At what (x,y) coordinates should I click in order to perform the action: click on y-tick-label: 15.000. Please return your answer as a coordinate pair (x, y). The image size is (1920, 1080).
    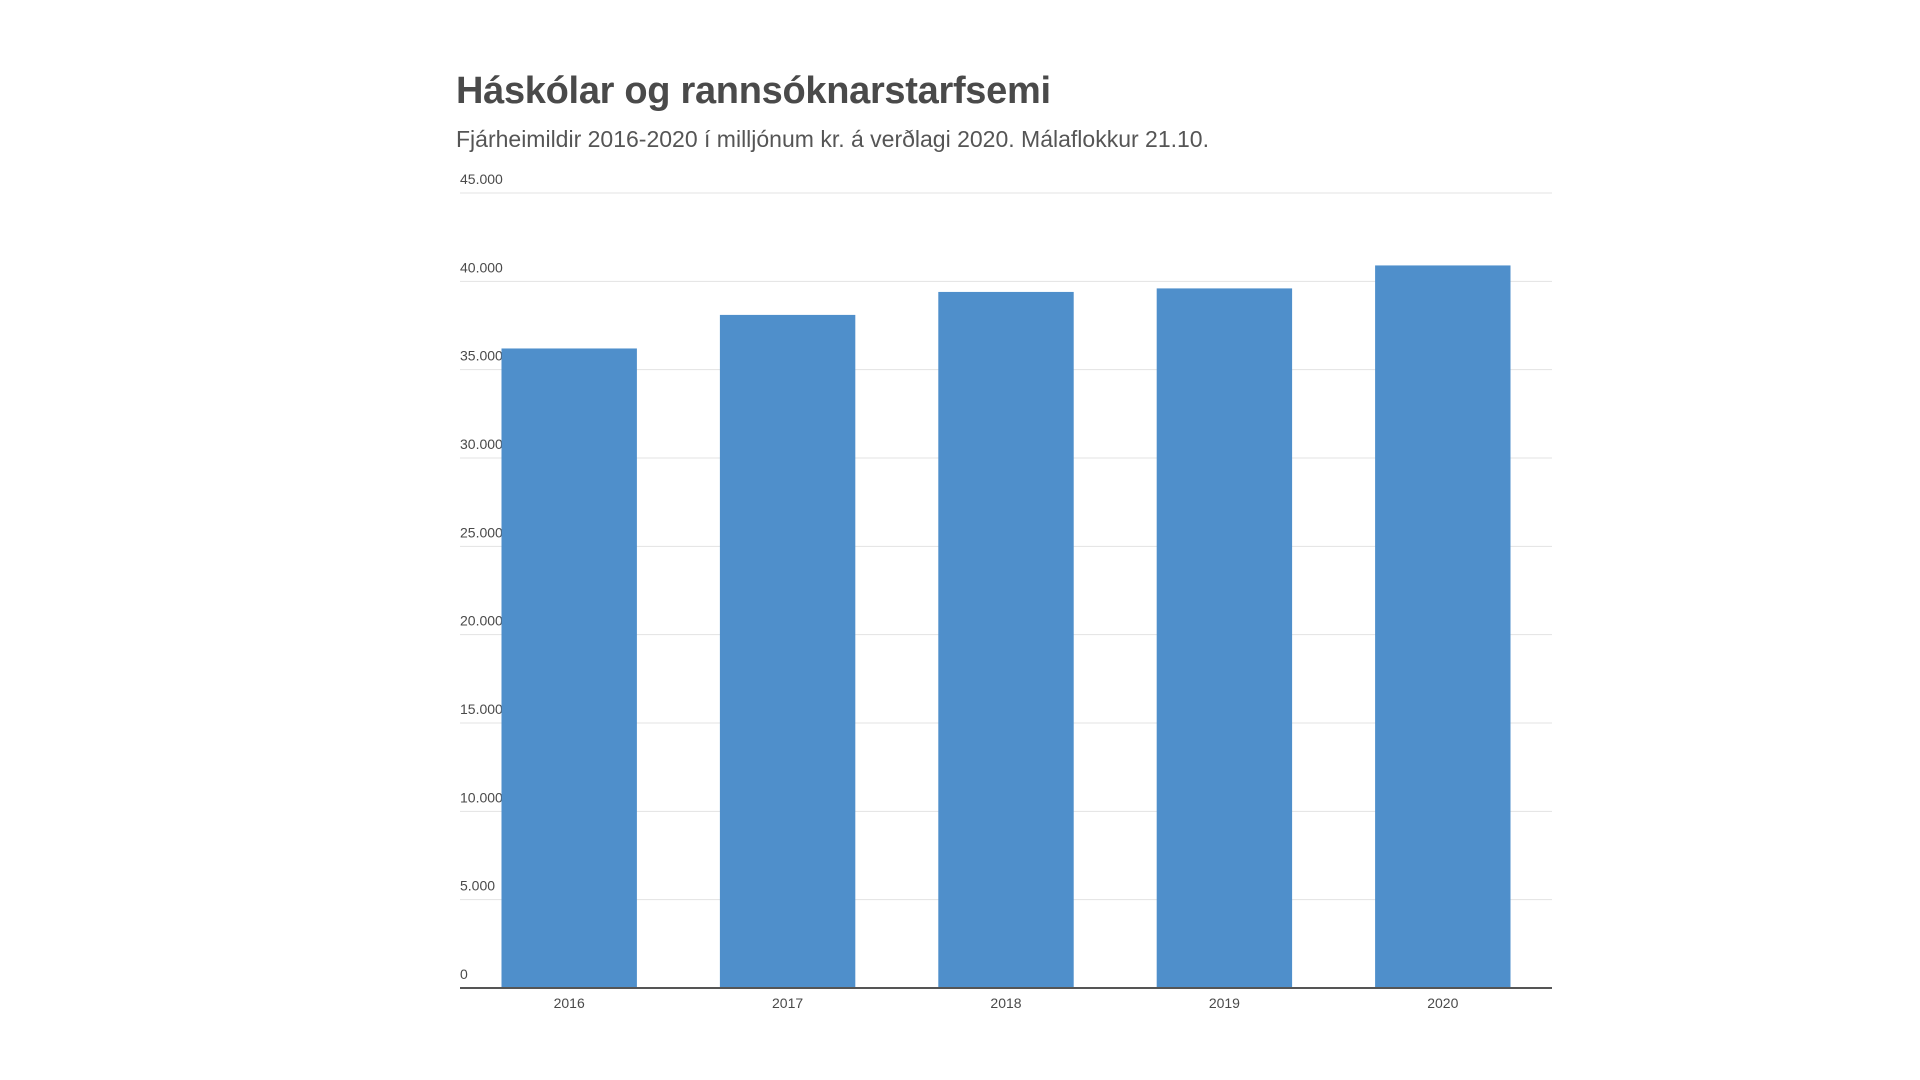
    Looking at the image, I should click on (481, 709).